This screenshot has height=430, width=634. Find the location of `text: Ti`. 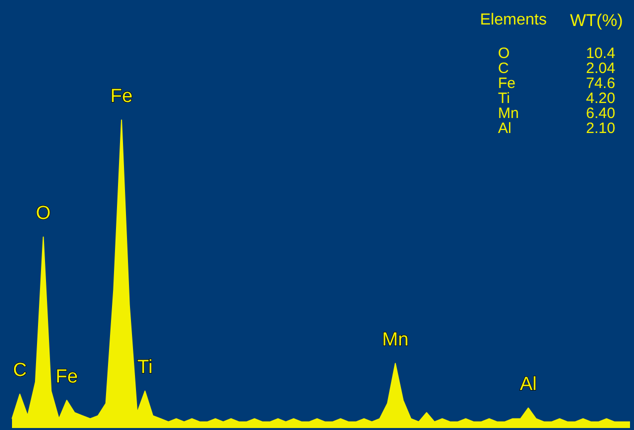

text: Ti is located at coordinates (504, 98).